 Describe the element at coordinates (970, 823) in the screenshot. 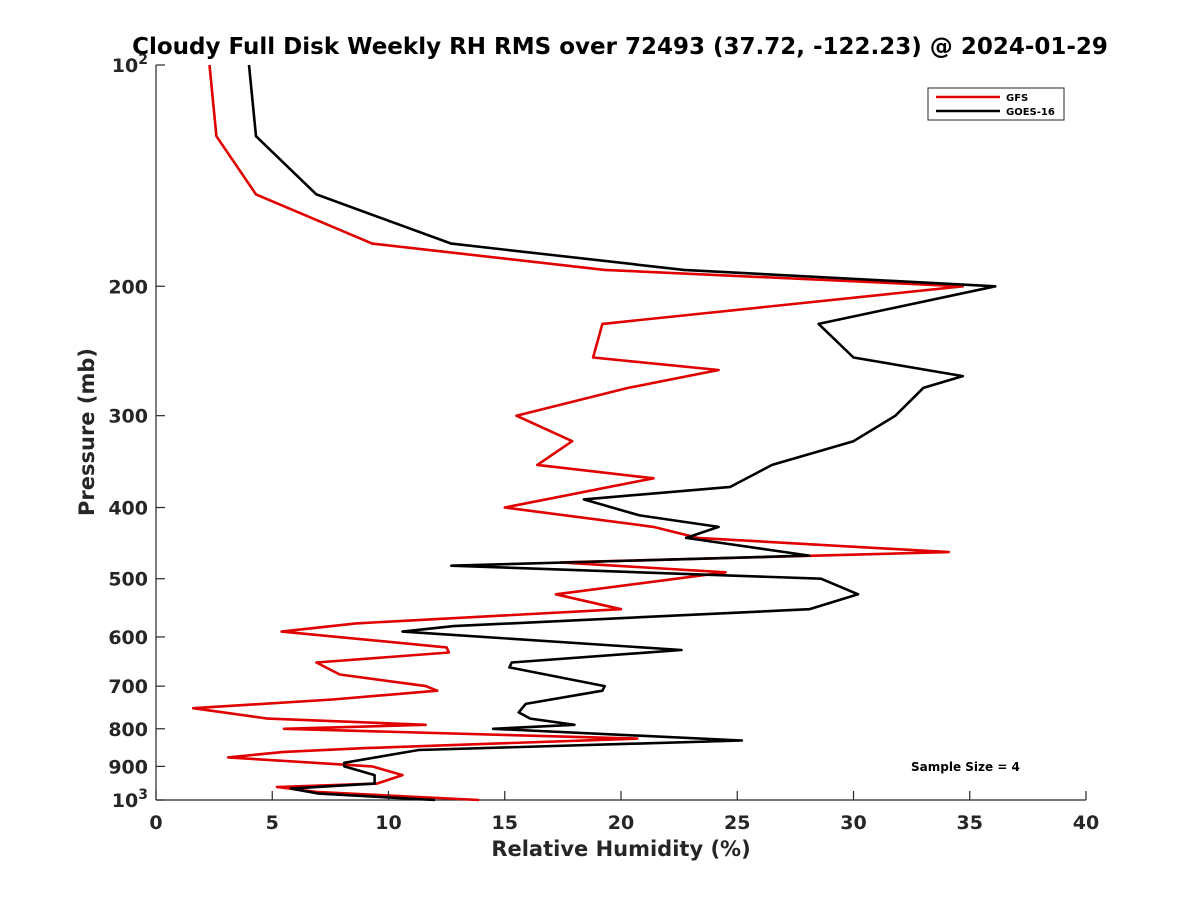

I see `x-tick-label: 35` at that location.